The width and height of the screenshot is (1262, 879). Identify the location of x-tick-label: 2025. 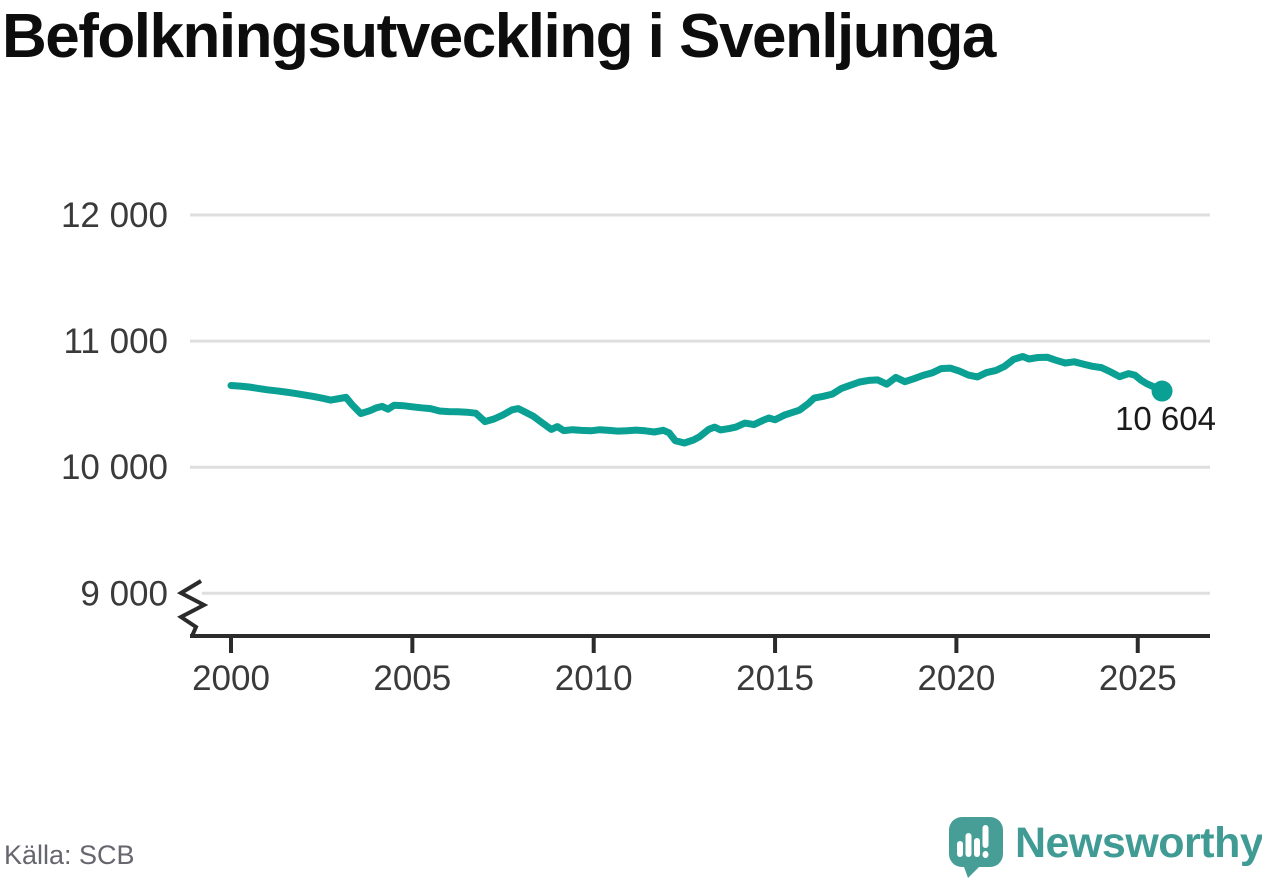
(1138, 678).